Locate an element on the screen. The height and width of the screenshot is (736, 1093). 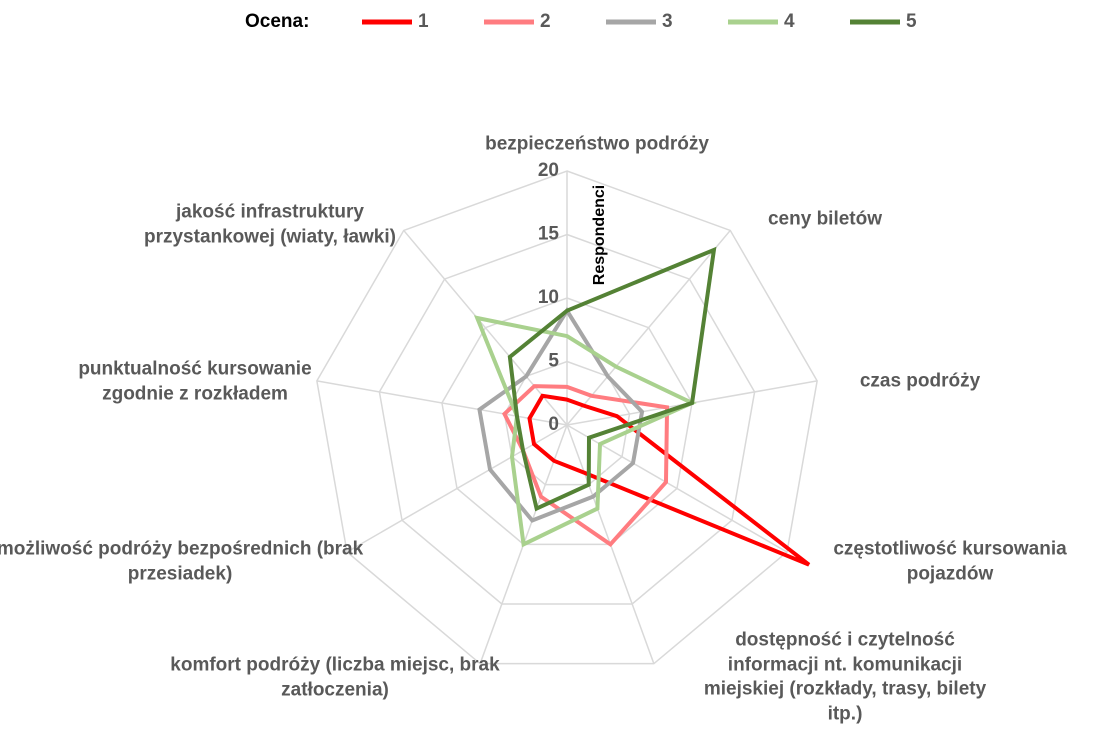
legend-label: 3 is located at coordinates (667, 21).